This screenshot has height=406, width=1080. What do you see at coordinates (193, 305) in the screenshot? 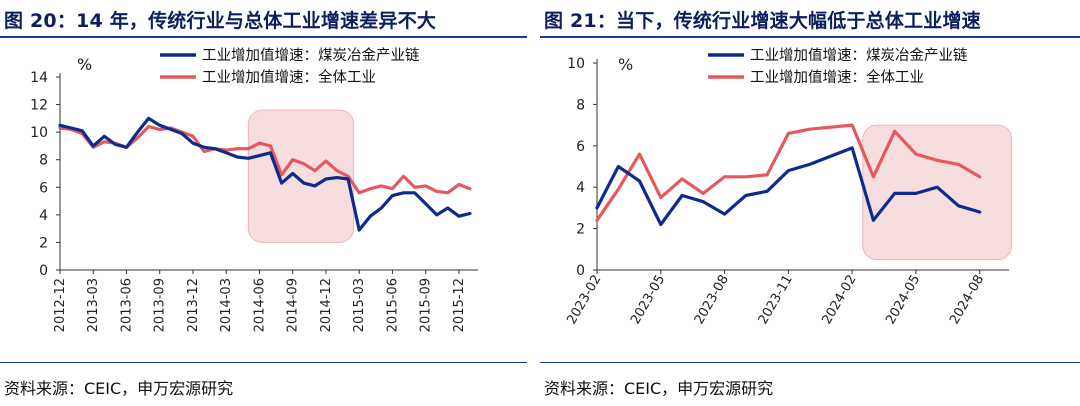
I see `x-tick-label: 2013-12` at bounding box center [193, 305].